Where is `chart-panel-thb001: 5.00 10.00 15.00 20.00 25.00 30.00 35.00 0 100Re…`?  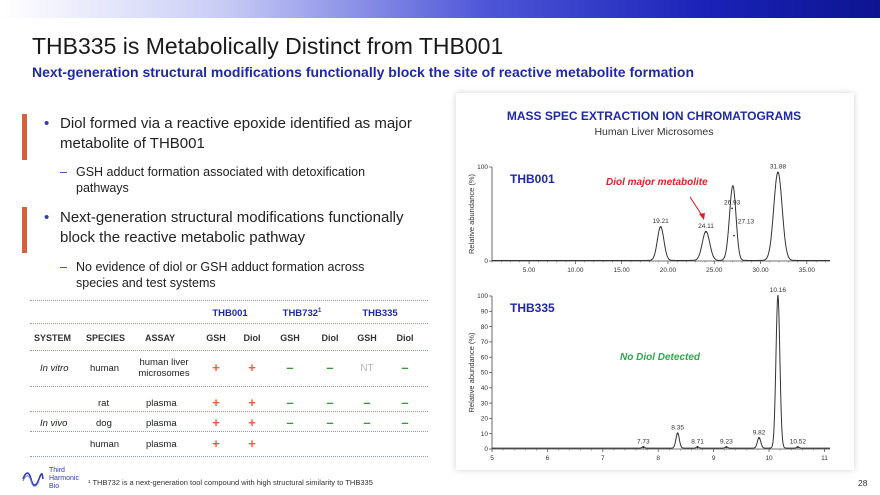 chart-panel-thb001: 5.00 10.00 15.00 20.00 25.00 30.00 35.00 0 100Re… is located at coordinates (648, 219).